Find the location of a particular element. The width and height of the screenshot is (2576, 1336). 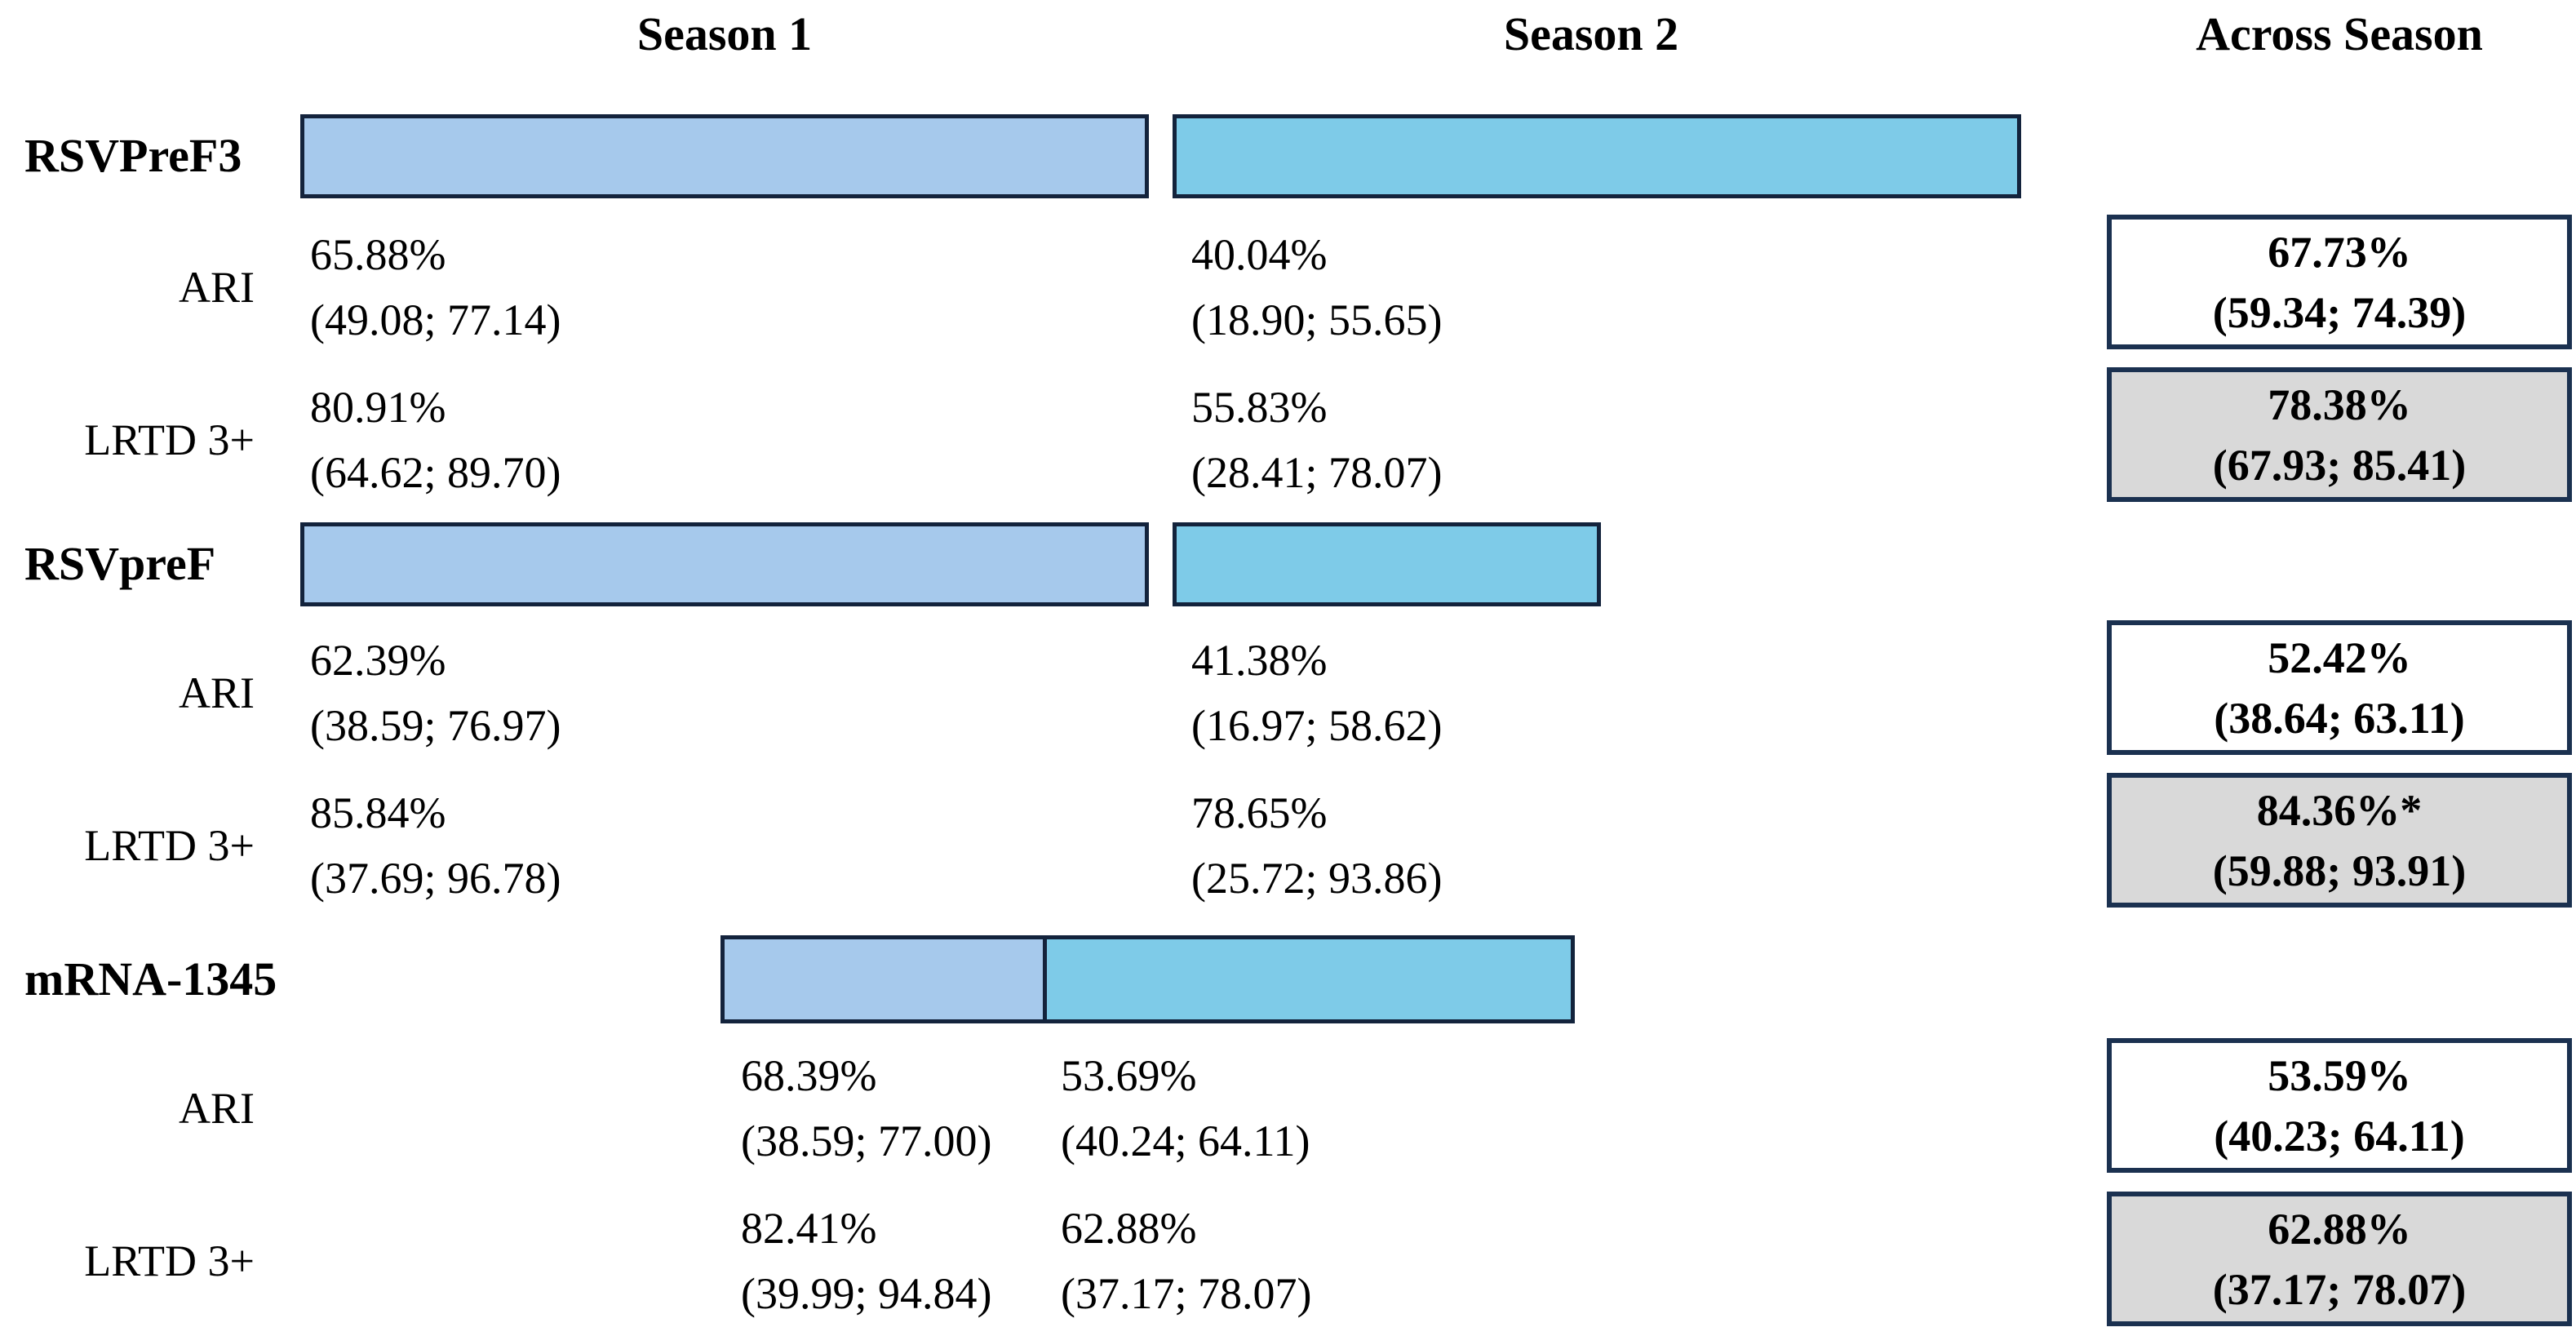

across-season-box-rsvpref-ari: 52.42% (38.64; 63.11) is located at coordinates (2339, 687).